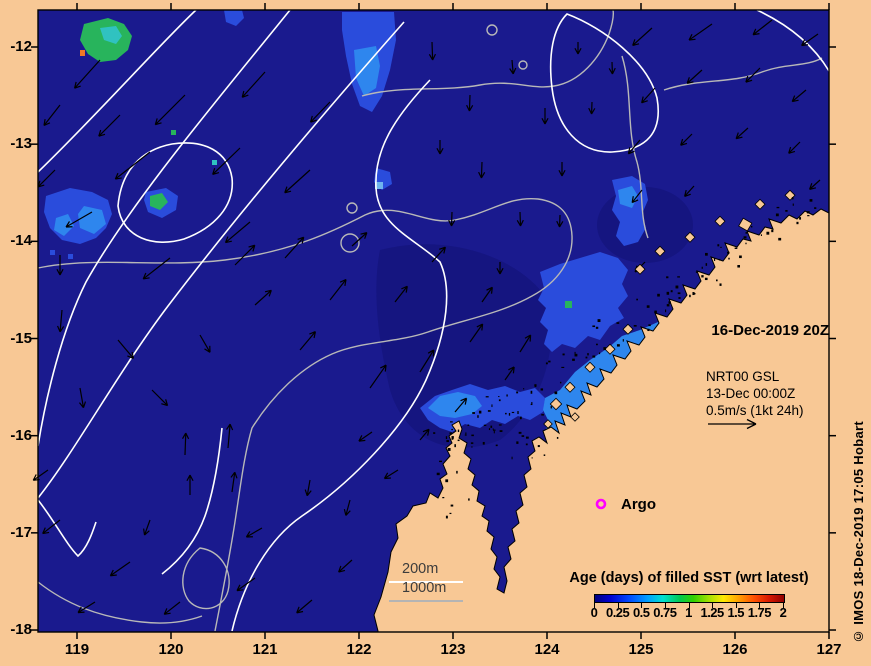 Image resolution: width=871 pixels, height=666 pixels. Describe the element at coordinates (426, 601) in the screenshot. I see `contour-1000m-sample-line` at that location.